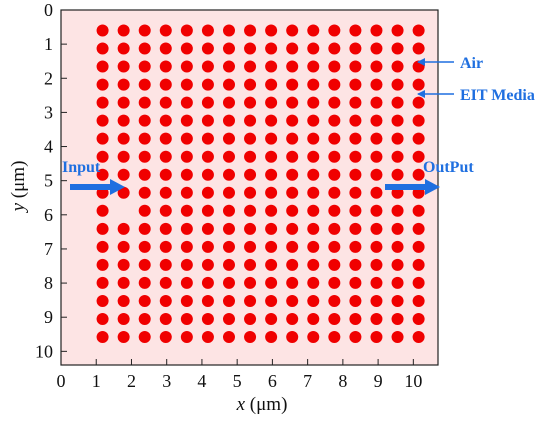 The image size is (560, 423). I want to click on x-tick-label: 1, so click(96, 381).